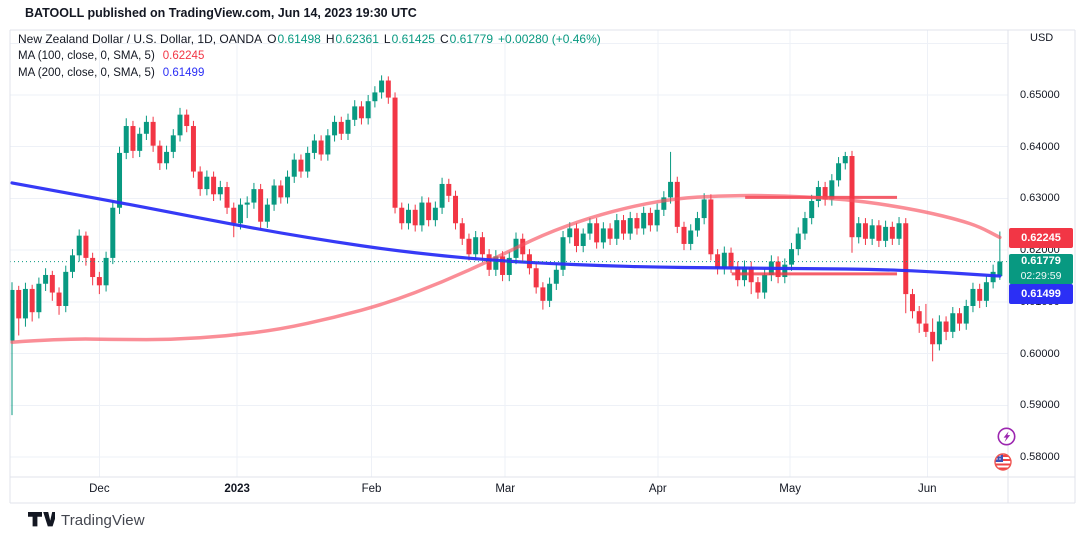  Describe the element at coordinates (1041, 238) in the screenshot. I see `ma100-price-badge: 0.62245` at that location.